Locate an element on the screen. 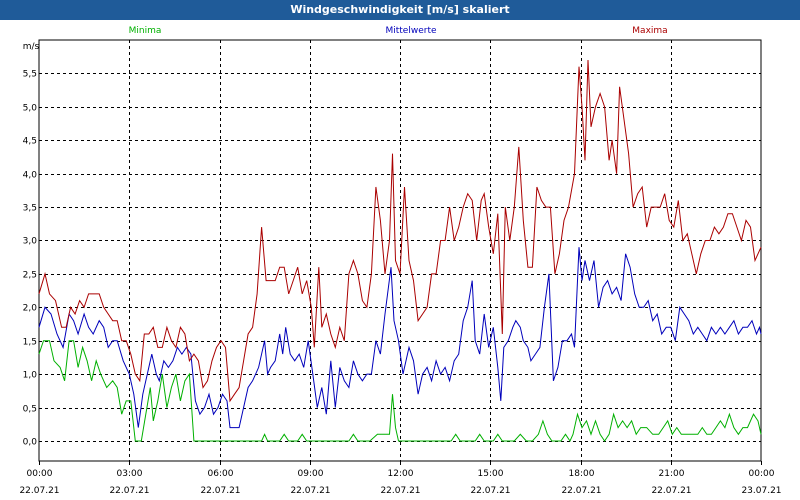  y-tick-label: 2,0 is located at coordinates (30, 309).